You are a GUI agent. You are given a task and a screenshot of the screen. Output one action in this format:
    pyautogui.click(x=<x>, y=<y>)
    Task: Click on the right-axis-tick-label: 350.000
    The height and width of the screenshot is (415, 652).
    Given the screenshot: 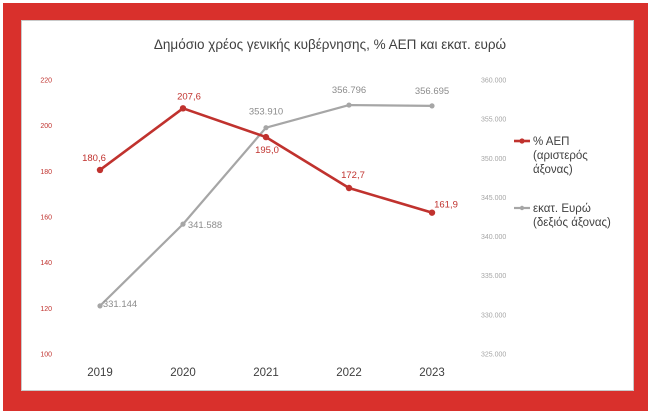 What is the action you would take?
    pyautogui.click(x=493, y=159)
    